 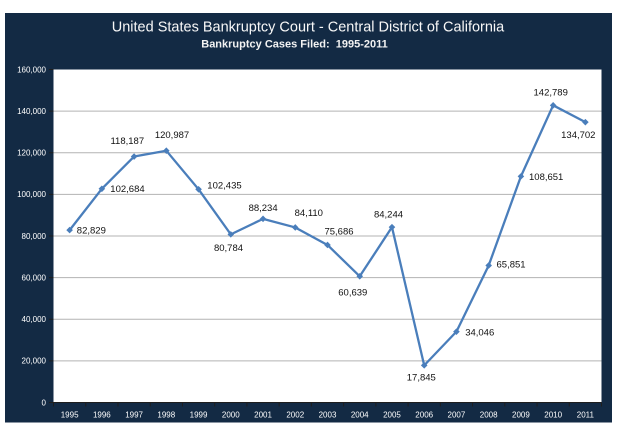 I want to click on svg-text: 84,244, so click(x=388, y=215).